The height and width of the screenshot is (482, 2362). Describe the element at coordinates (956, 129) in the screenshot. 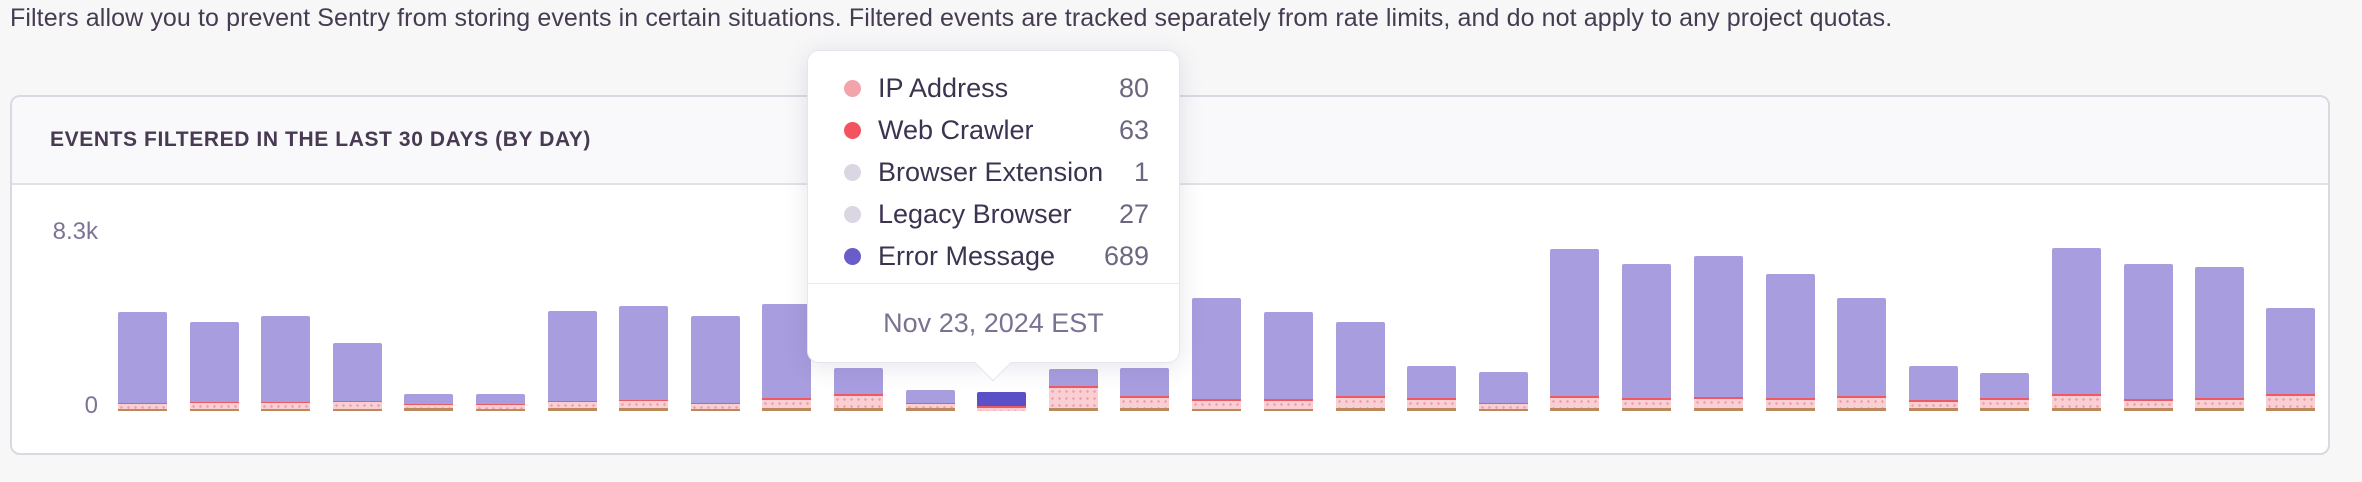

I see `tooltip-series-label: Web Crawler` at that location.